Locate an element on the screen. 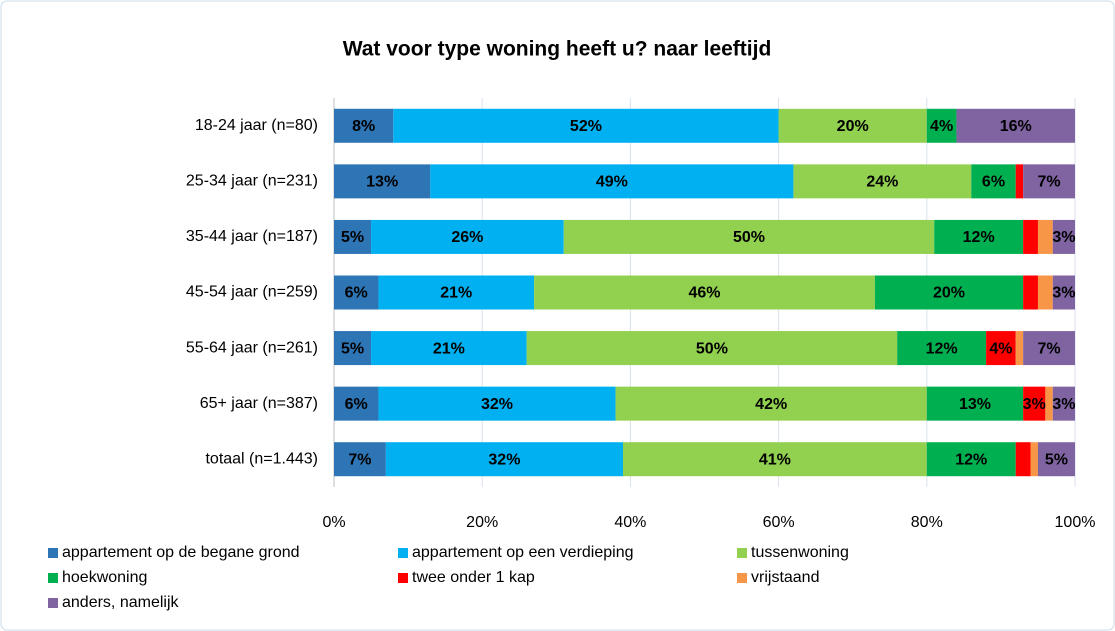  y-tick-label: 55-64 jaar (n=261) is located at coordinates (252, 347).